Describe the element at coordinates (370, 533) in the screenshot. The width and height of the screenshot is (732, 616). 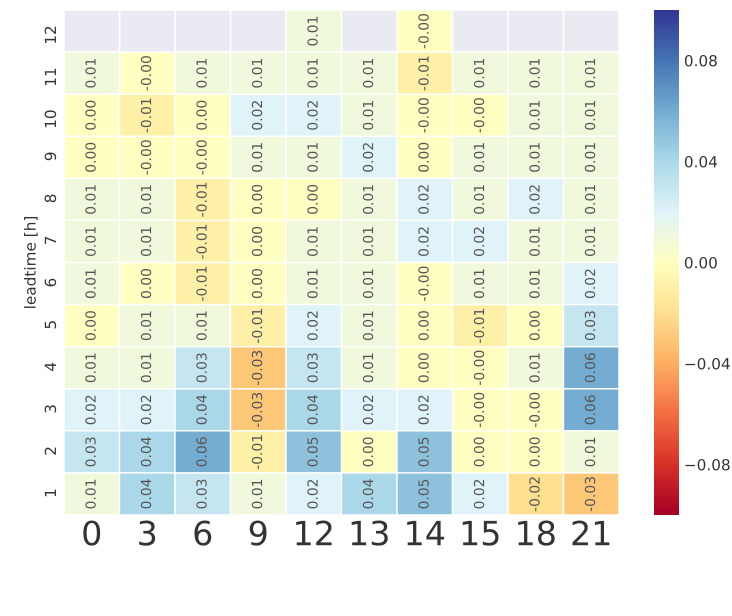
I see `x-tick-label: 13` at that location.